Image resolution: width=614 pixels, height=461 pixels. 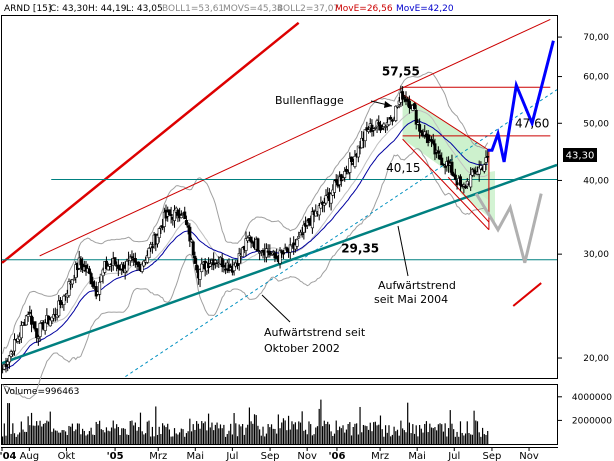 What do you see at coordinates (315, 332) in the screenshot?
I see `annotation-uptrend-2002-line1: Aufwärtstrend seit` at bounding box center [315, 332].